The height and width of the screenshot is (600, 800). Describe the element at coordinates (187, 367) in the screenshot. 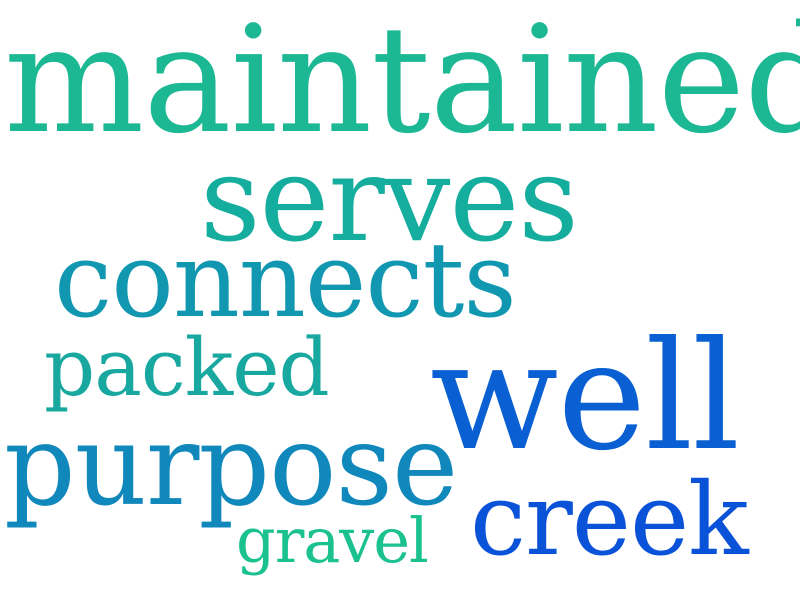

I see `word-packed: packed` at that location.